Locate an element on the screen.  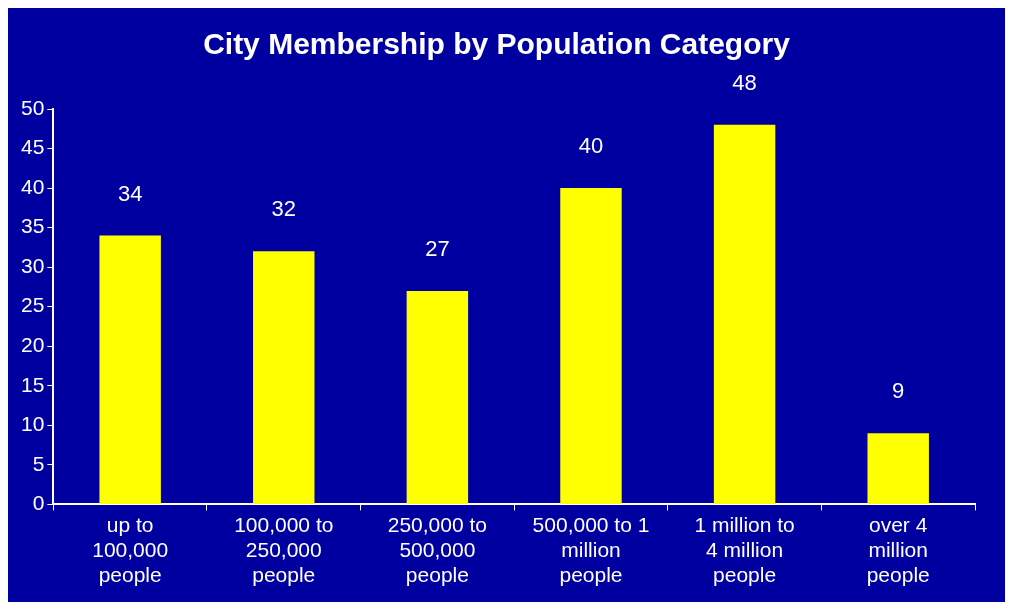
data-label: 40 is located at coordinates (591, 146).